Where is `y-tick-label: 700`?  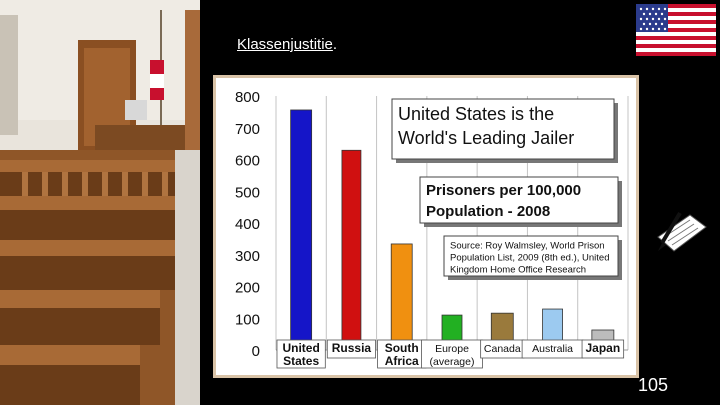
y-tick-label: 700 is located at coordinates (247, 129).